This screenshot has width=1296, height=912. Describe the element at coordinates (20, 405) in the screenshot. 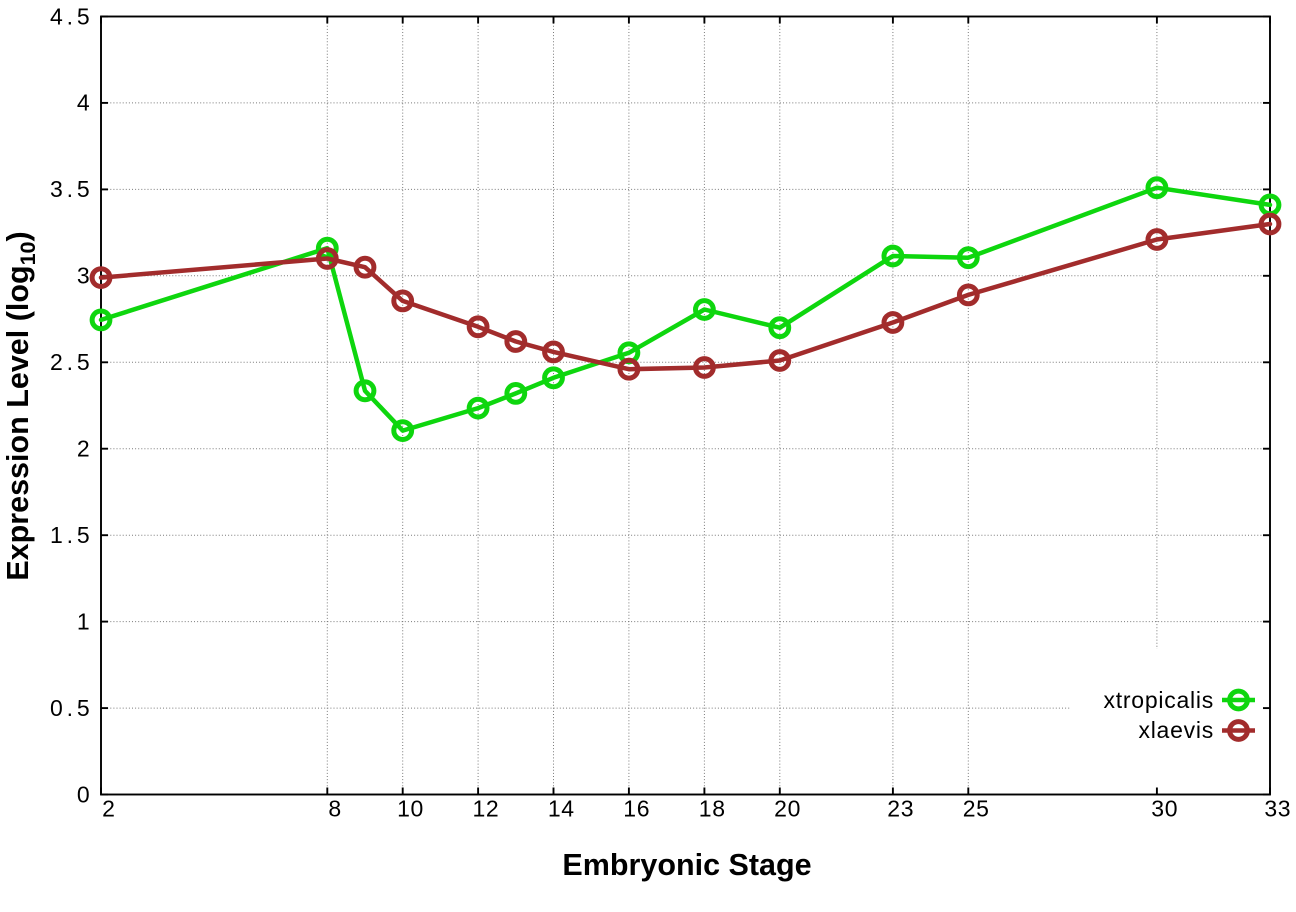

I see `svg-text: Expression Level (log10)` at that location.